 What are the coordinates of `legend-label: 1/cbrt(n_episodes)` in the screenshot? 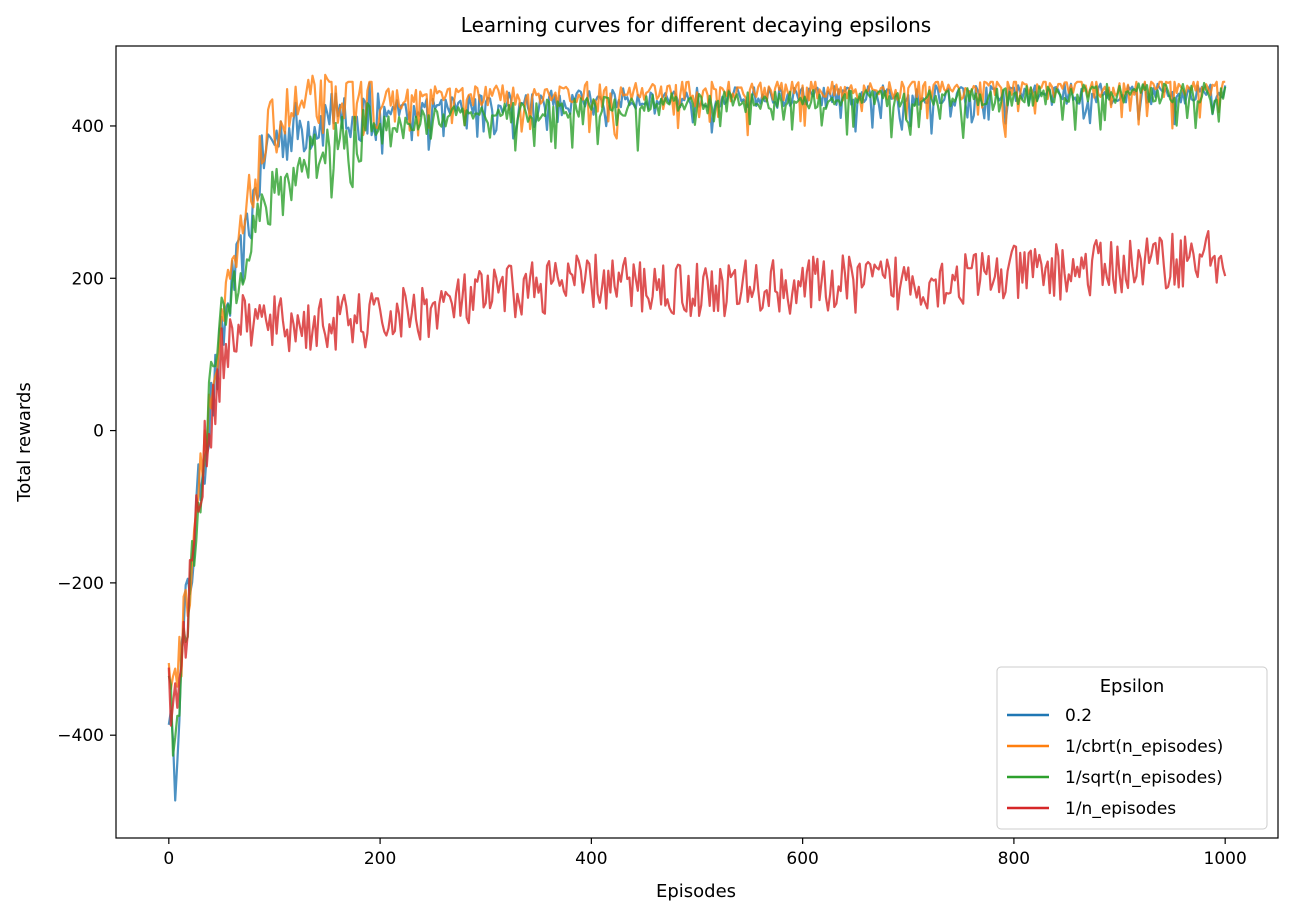 It's located at (1144, 747).